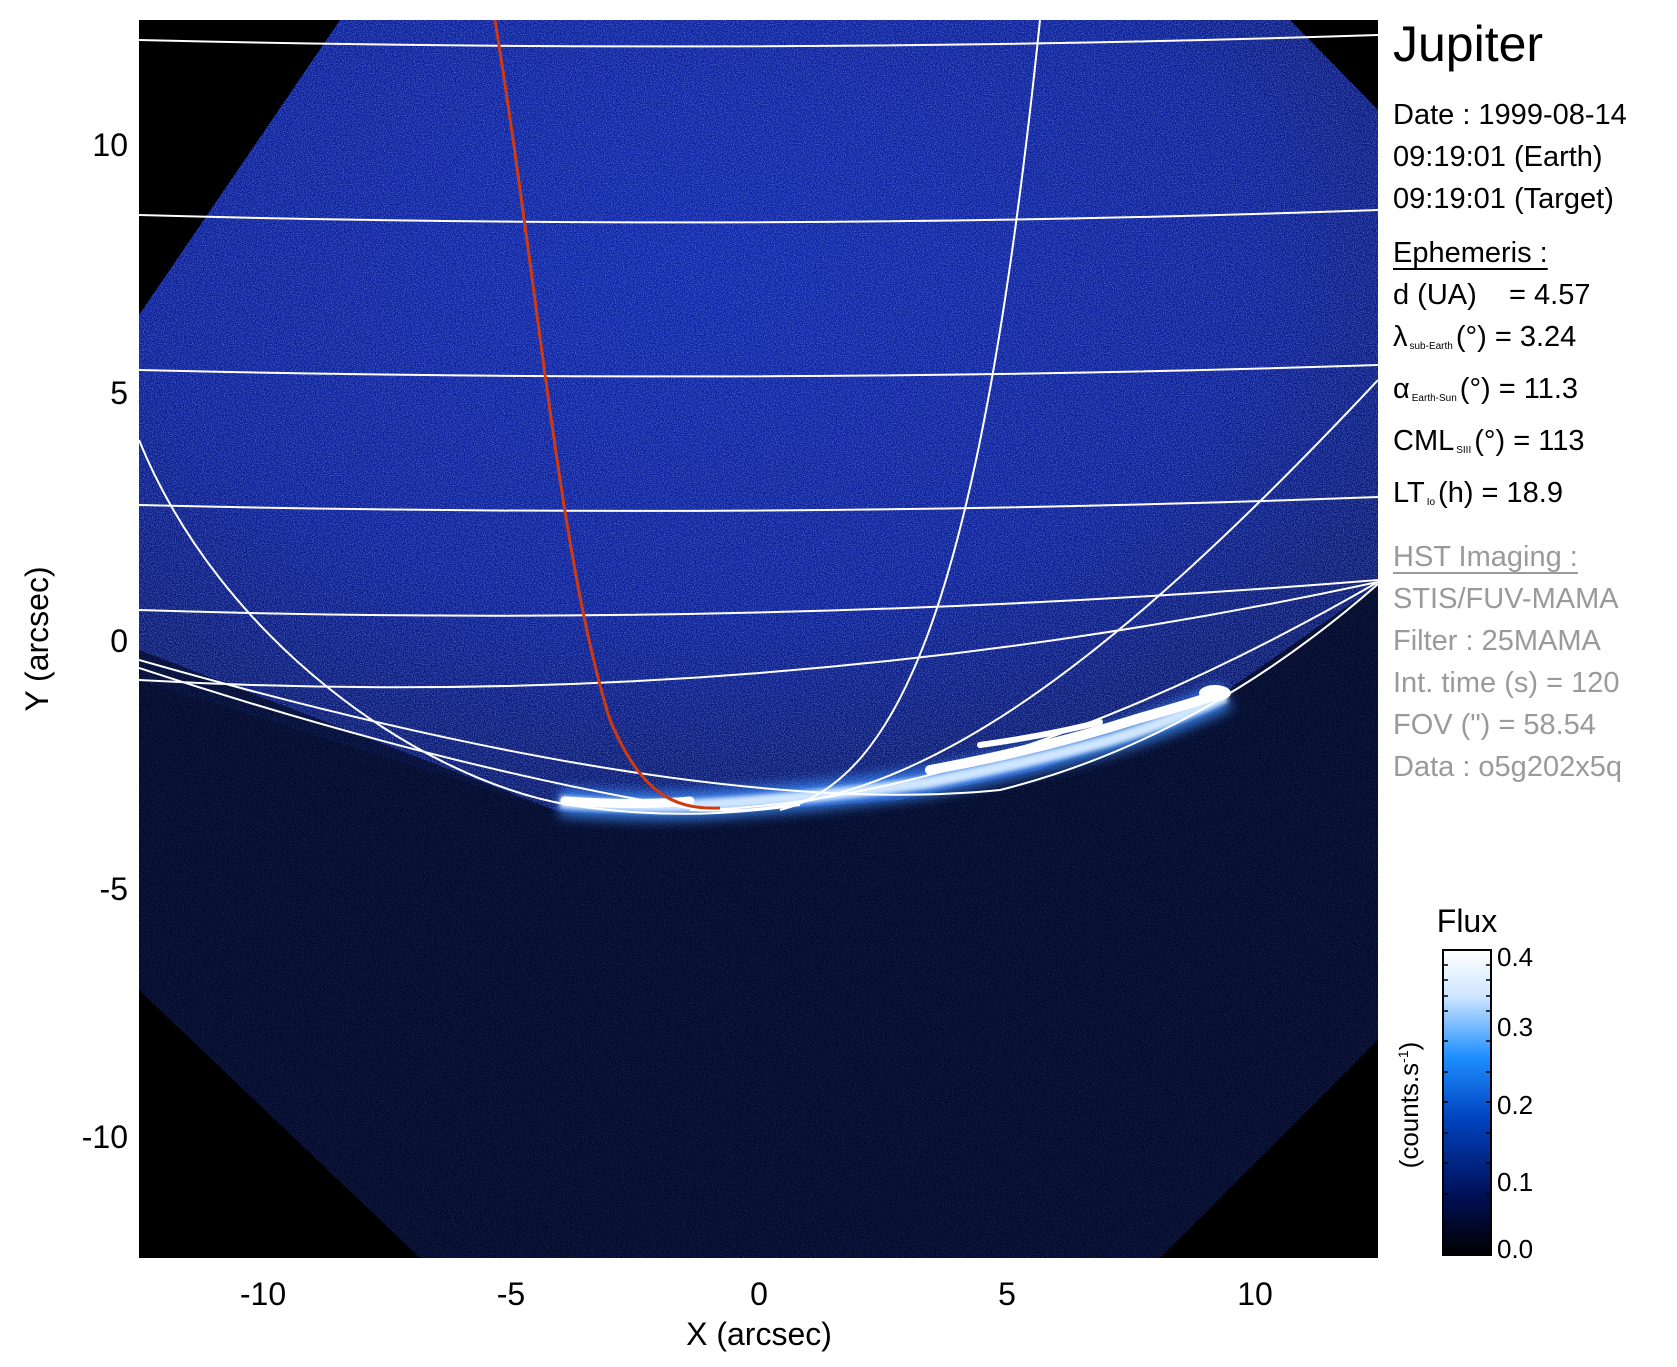 Image resolution: width=1677 pixels, height=1367 pixels. Describe the element at coordinates (1485, 557) in the screenshot. I see `hst-header: HST Imaging :` at that location.